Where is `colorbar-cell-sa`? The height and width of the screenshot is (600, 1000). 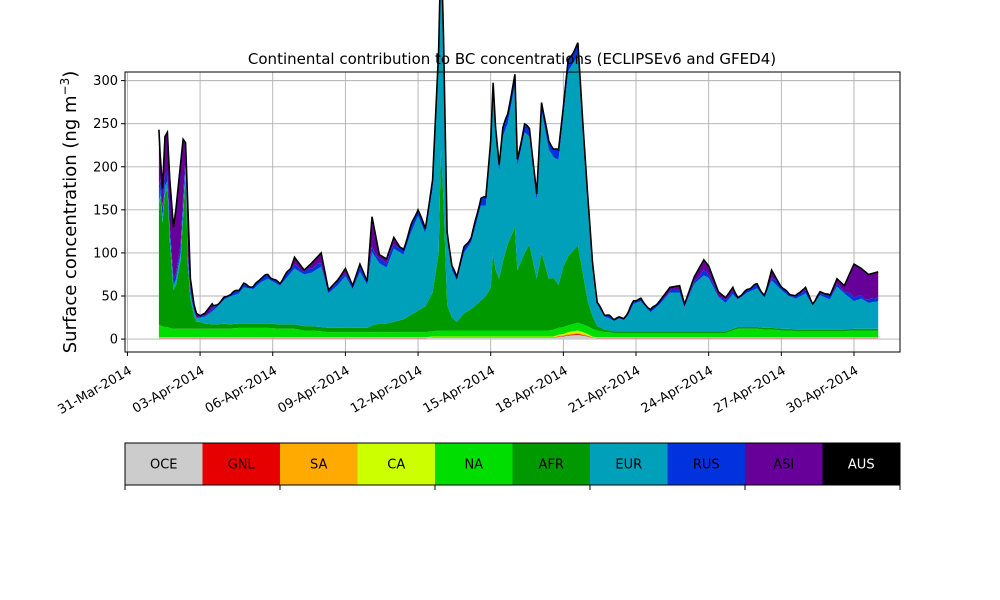 colorbar-cell-sa is located at coordinates (319, 464).